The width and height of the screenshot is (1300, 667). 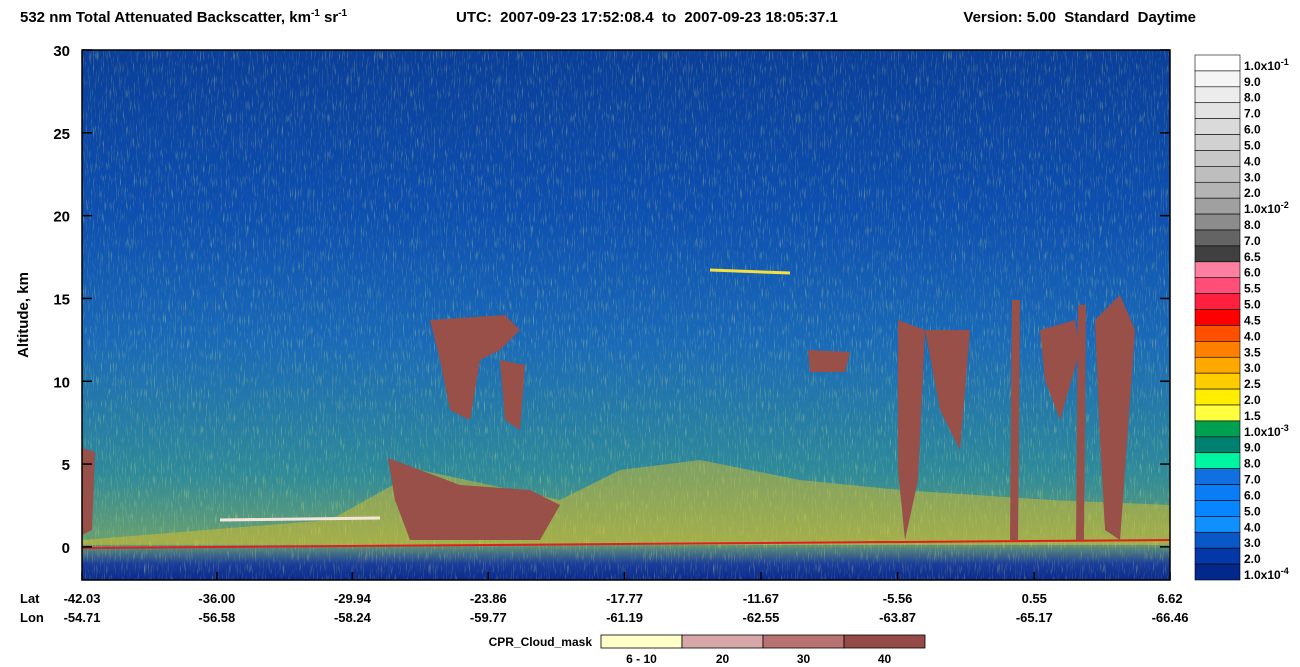 What do you see at coordinates (82, 598) in the screenshot?
I see `lat-tick-label: -42.03` at bounding box center [82, 598].